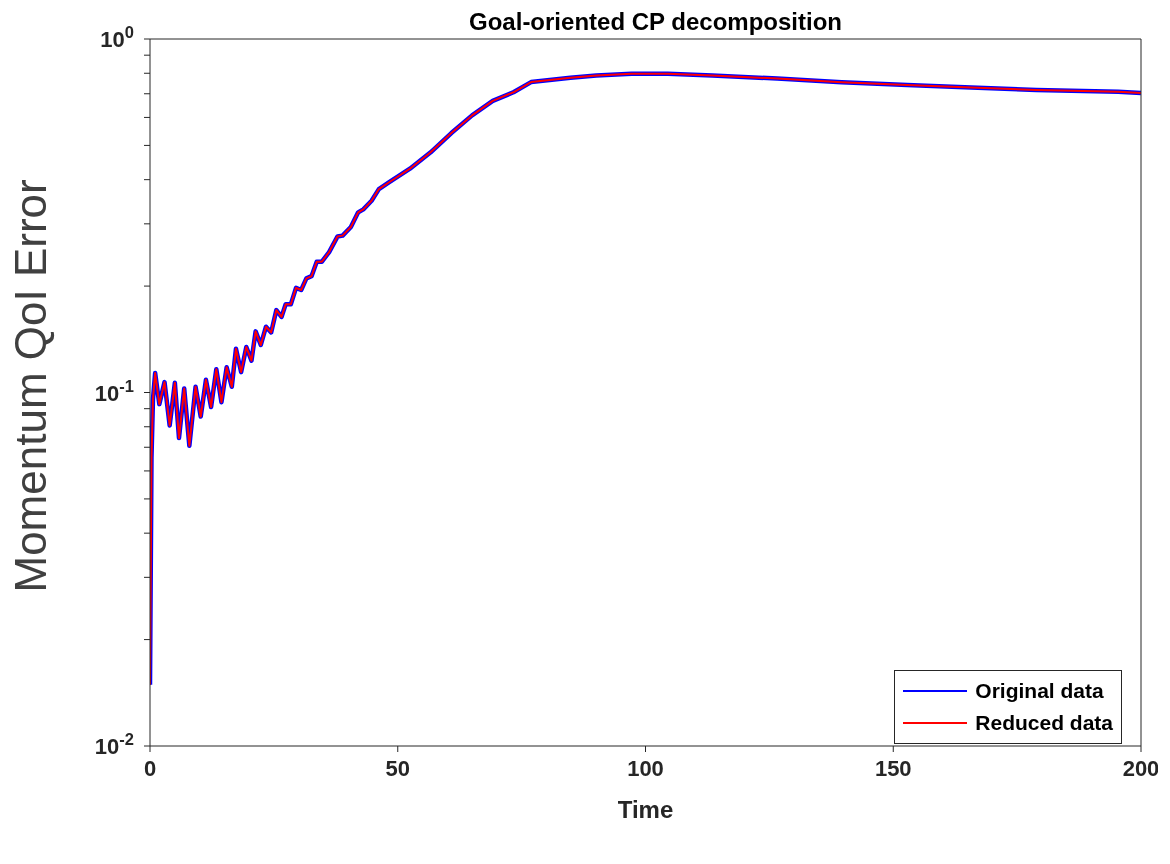  I want to click on y-tick-label: 10$^{-1}$, so click(114, 391).